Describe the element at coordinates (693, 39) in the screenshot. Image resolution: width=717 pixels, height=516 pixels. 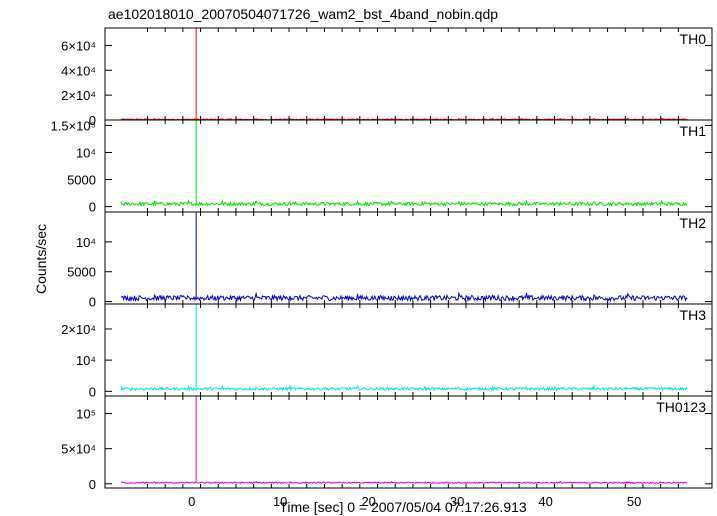
I see `panel-name-label: TH0` at that location.